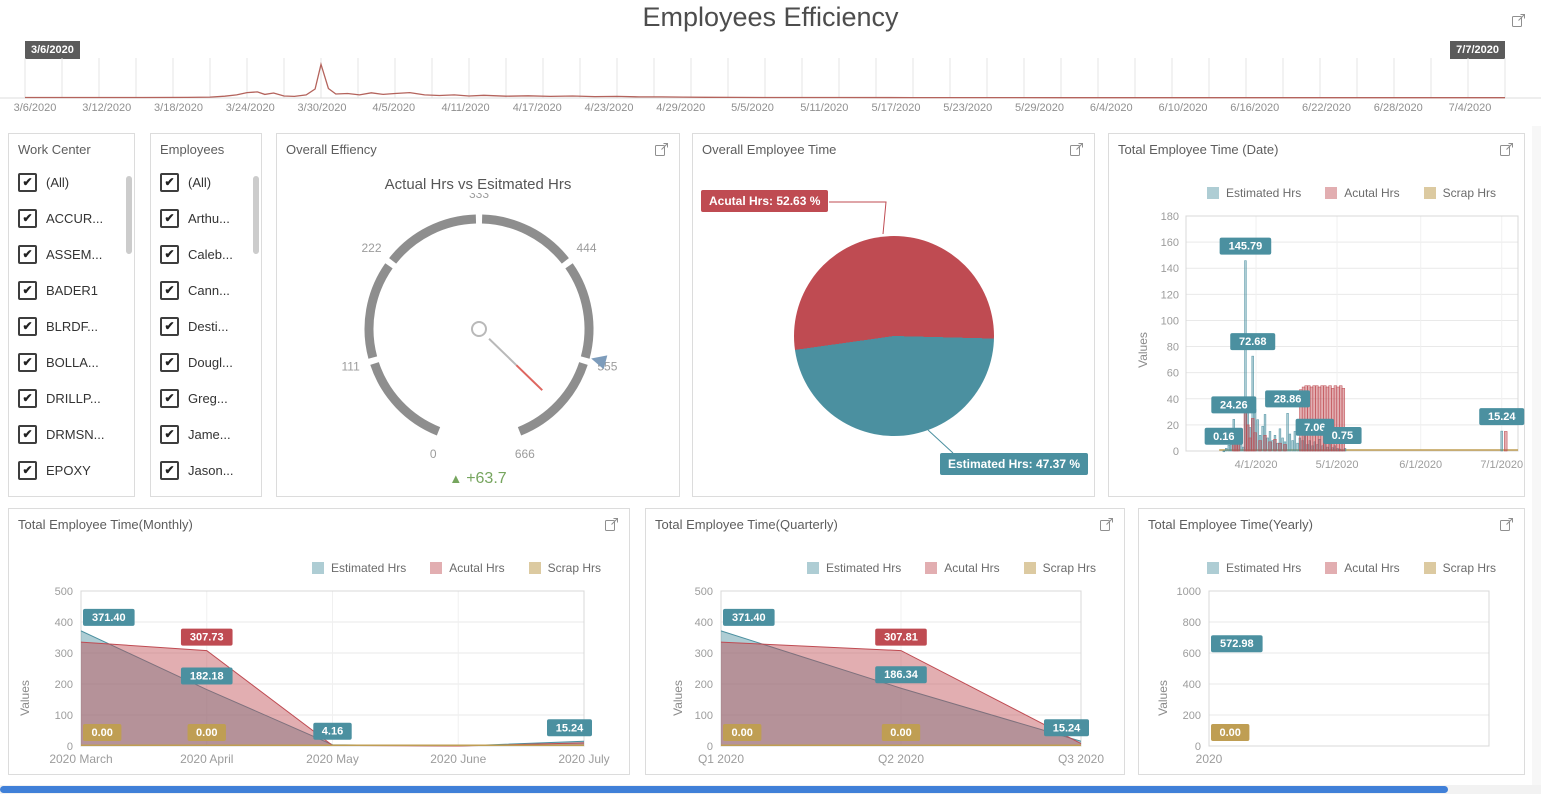 This screenshot has width=1541, height=794. What do you see at coordinates (1536, 456) in the screenshot?
I see `vertical-scrollbar` at bounding box center [1536, 456].